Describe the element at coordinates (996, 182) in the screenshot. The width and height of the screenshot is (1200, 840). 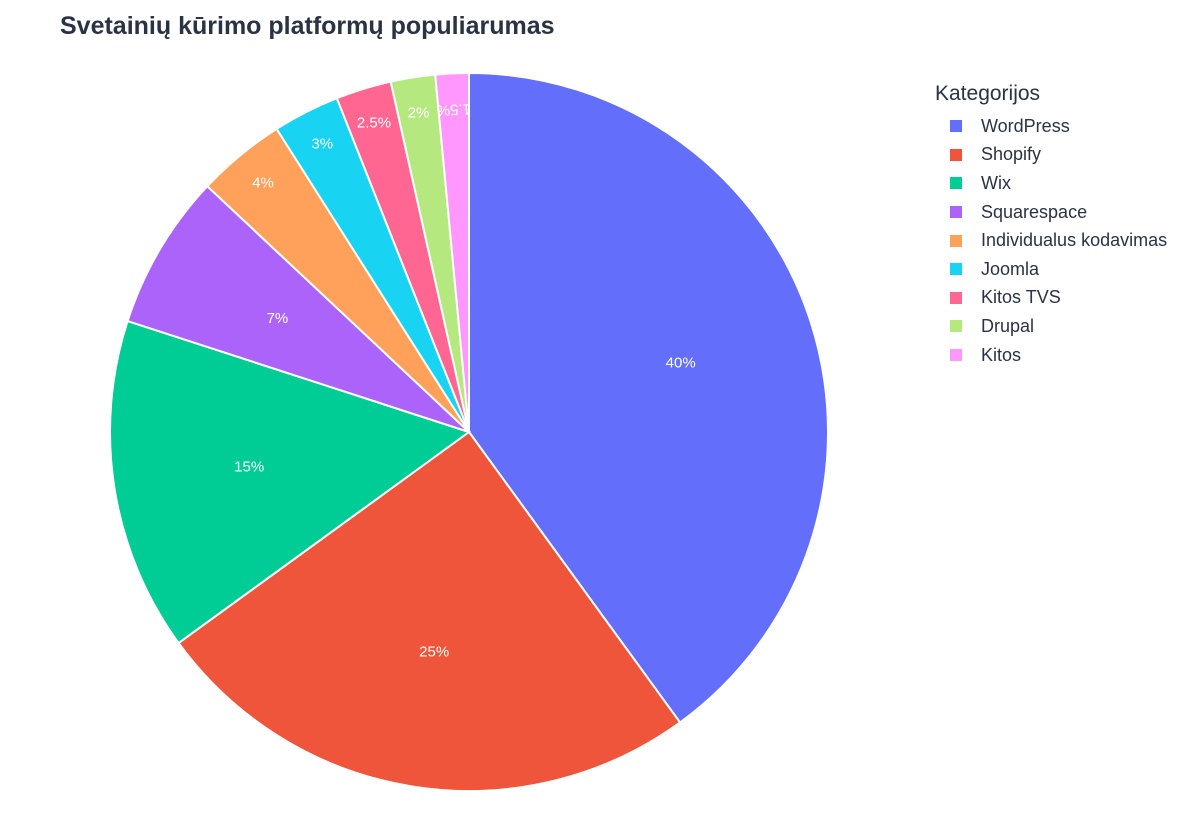
I see `legend-label: Wix` at that location.